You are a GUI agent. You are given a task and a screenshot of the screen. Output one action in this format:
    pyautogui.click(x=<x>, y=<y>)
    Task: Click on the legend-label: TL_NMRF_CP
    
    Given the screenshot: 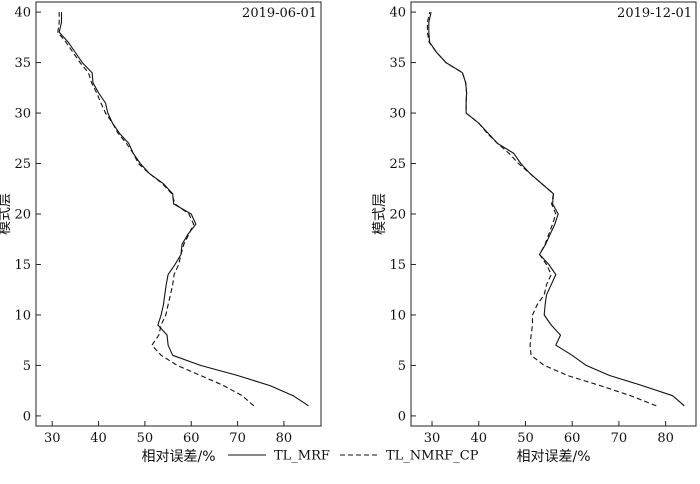 What is the action you would take?
    pyautogui.click(x=432, y=456)
    